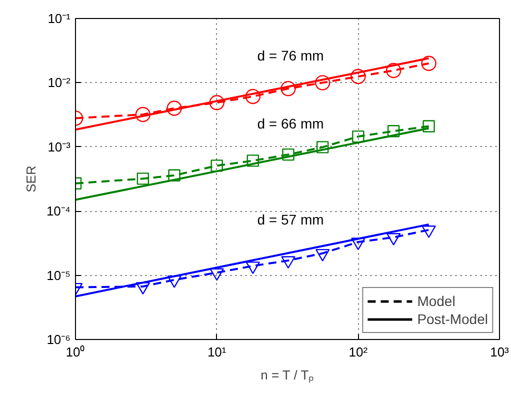 This screenshot has width=511, height=401. What do you see at coordinates (358, 352) in the screenshot?
I see `x-tick-label: 10²` at bounding box center [358, 352].